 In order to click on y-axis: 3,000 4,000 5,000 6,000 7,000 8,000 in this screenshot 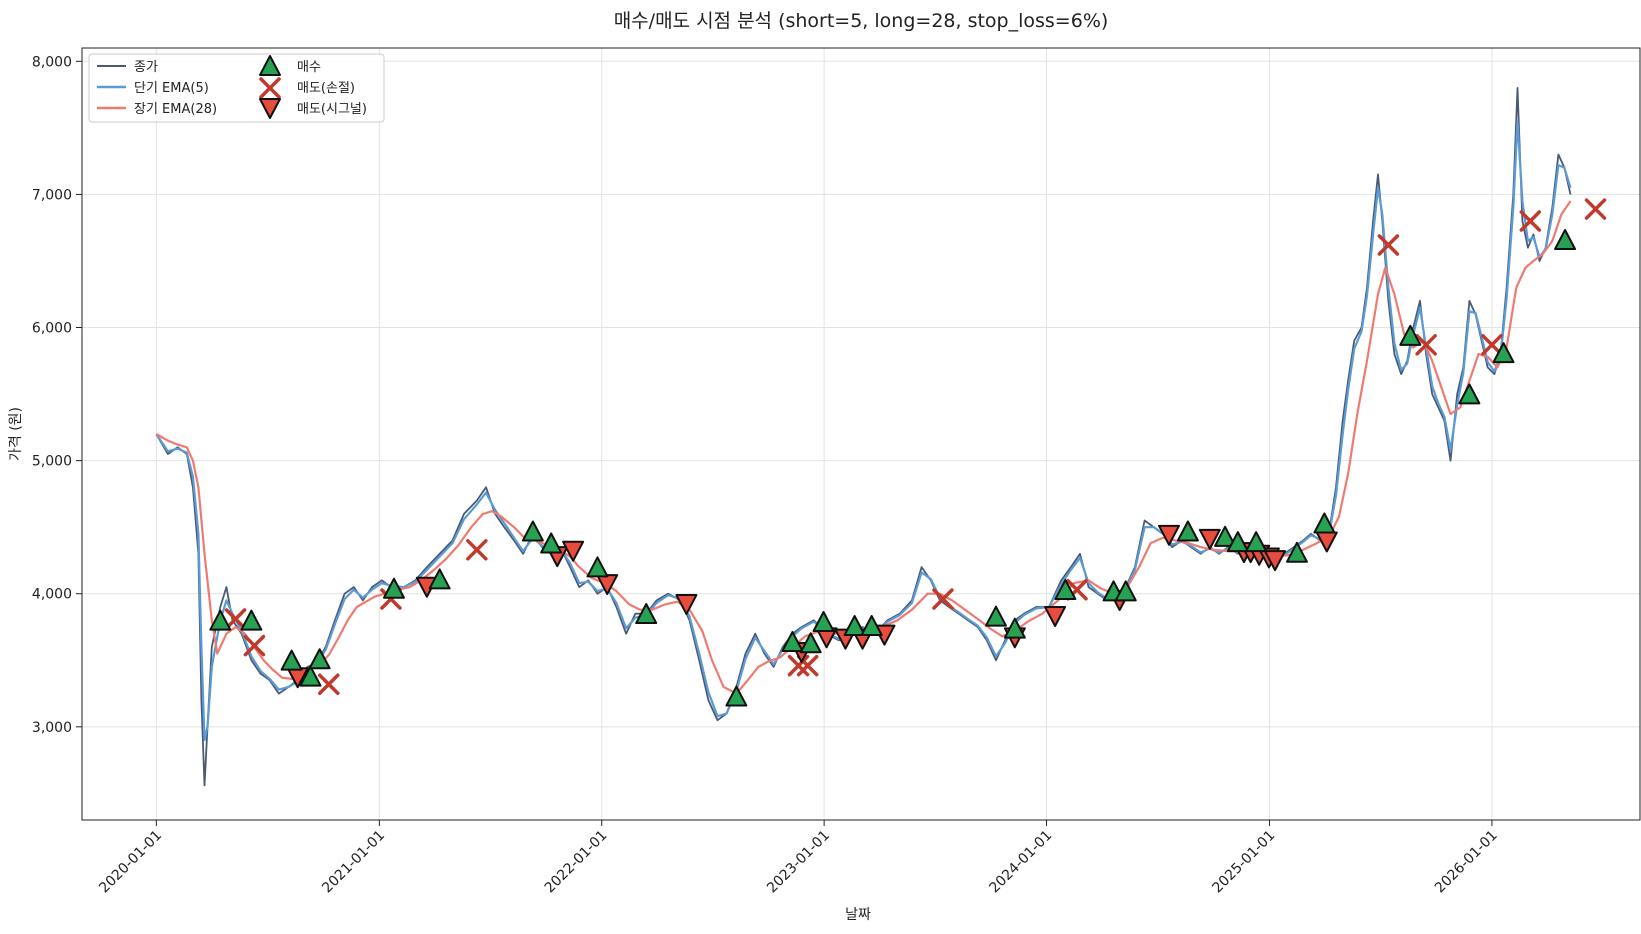, I will do `click(57, 395)`.